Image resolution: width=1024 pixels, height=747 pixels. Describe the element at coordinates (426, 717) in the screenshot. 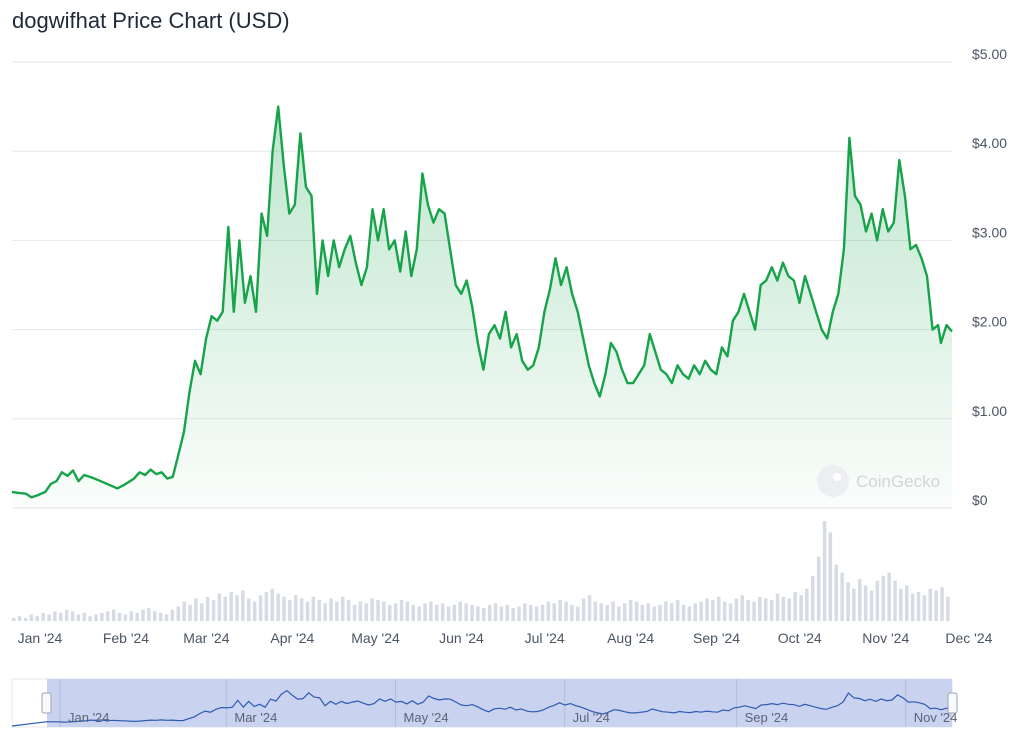

I see `navigator-label: May '24` at that location.